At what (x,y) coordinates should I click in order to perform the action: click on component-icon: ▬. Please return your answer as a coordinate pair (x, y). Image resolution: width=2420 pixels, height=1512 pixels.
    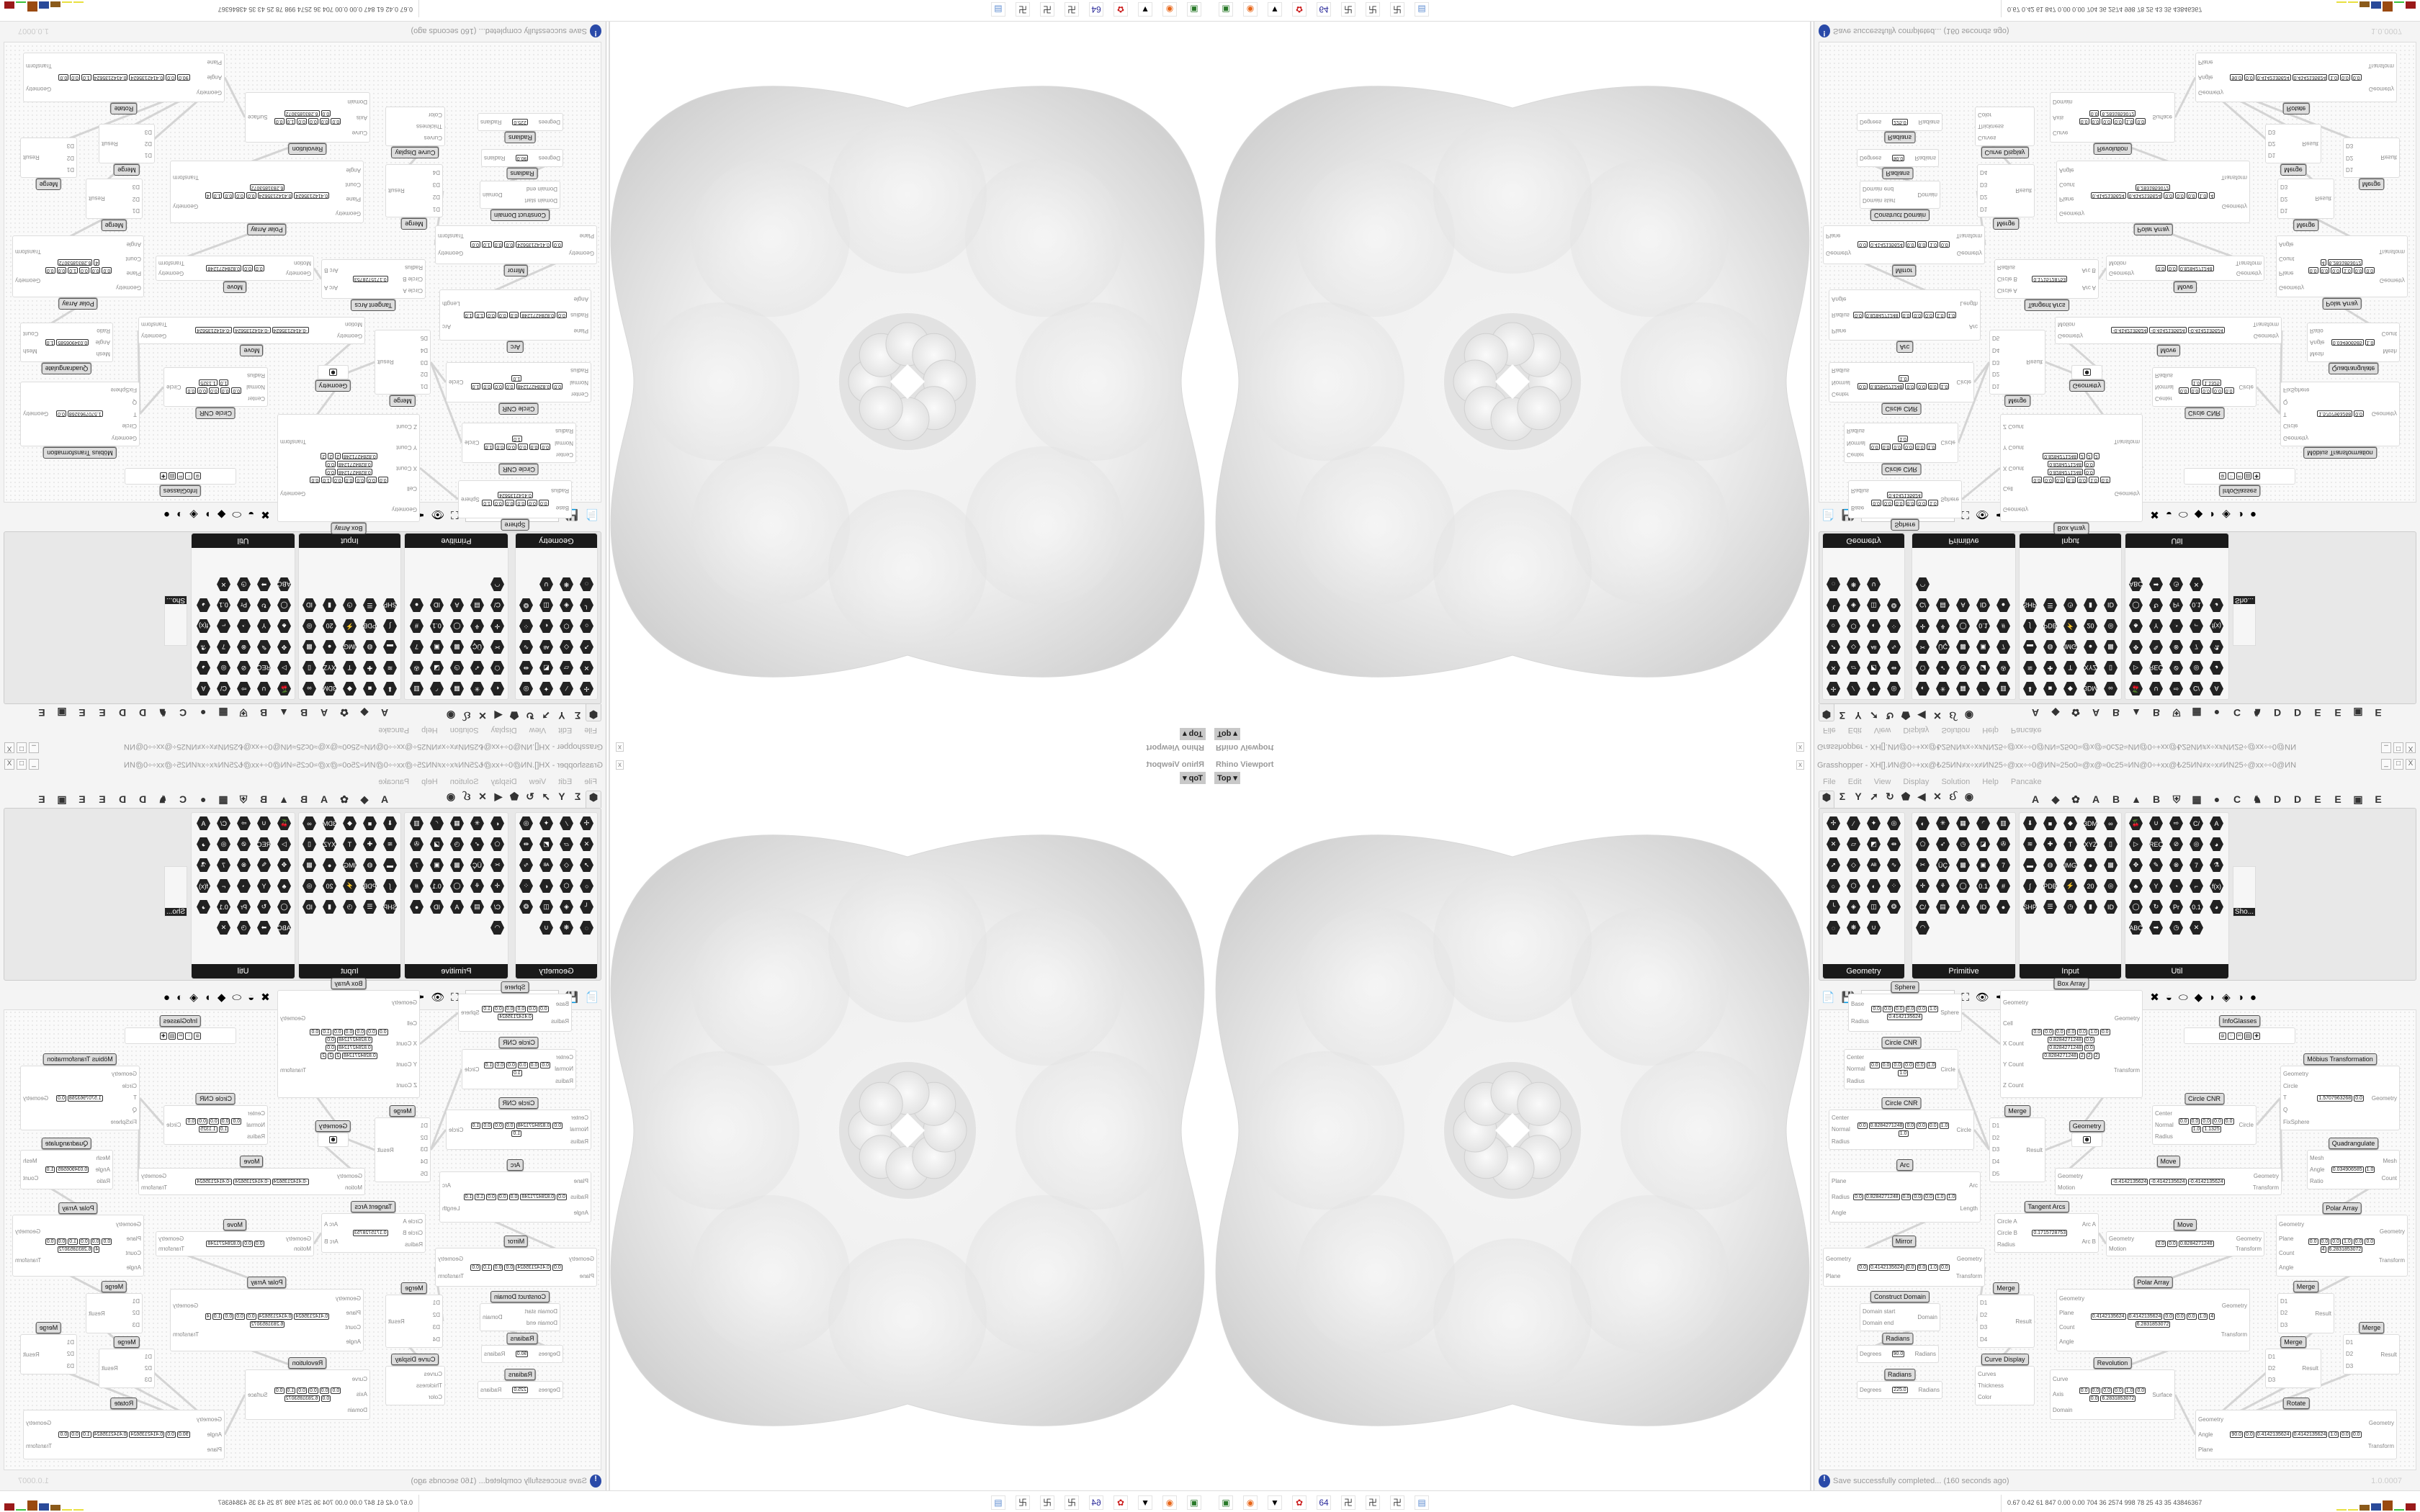
    Looking at the image, I should click on (2030, 865).